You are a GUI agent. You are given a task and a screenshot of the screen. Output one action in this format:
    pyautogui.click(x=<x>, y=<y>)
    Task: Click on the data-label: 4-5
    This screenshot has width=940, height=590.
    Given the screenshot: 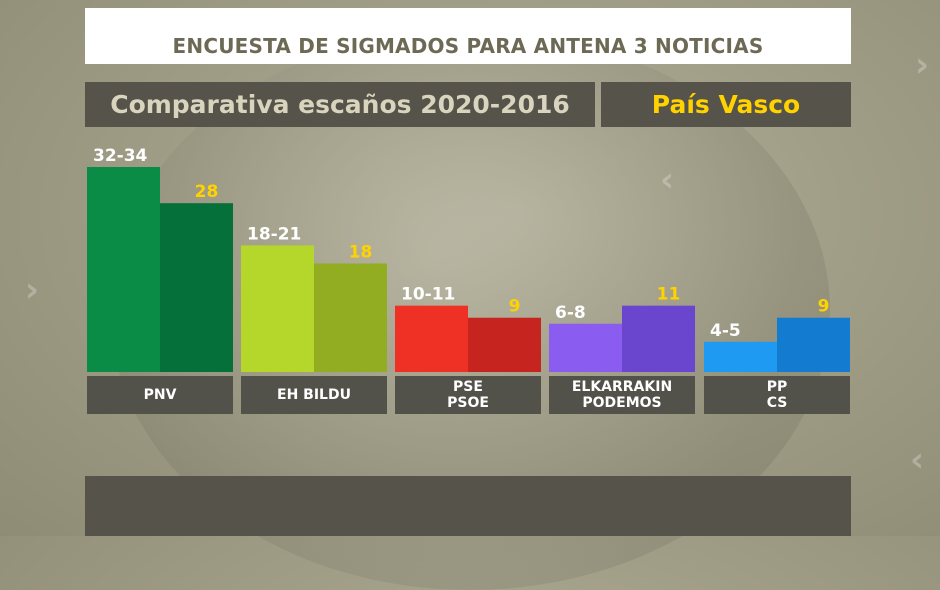 What is the action you would take?
    pyautogui.click(x=725, y=331)
    